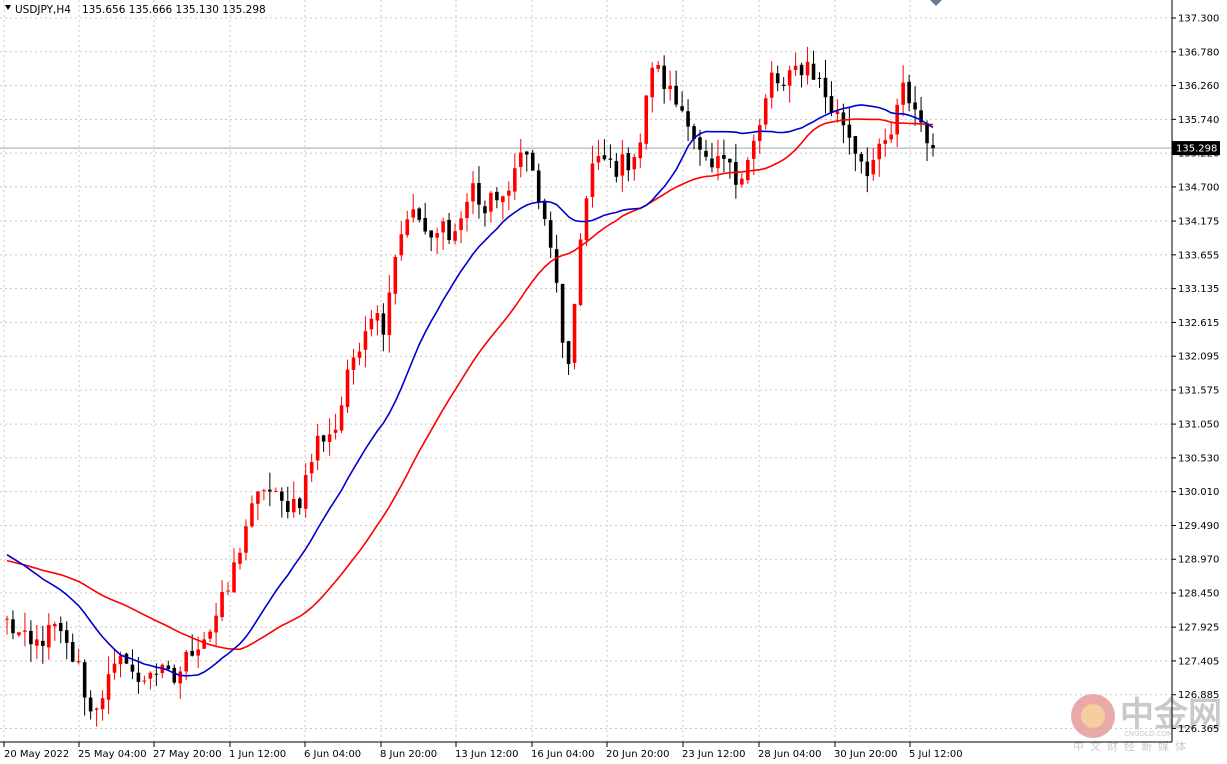  I want to click on chart-shift-marker-icon, so click(936, 3).